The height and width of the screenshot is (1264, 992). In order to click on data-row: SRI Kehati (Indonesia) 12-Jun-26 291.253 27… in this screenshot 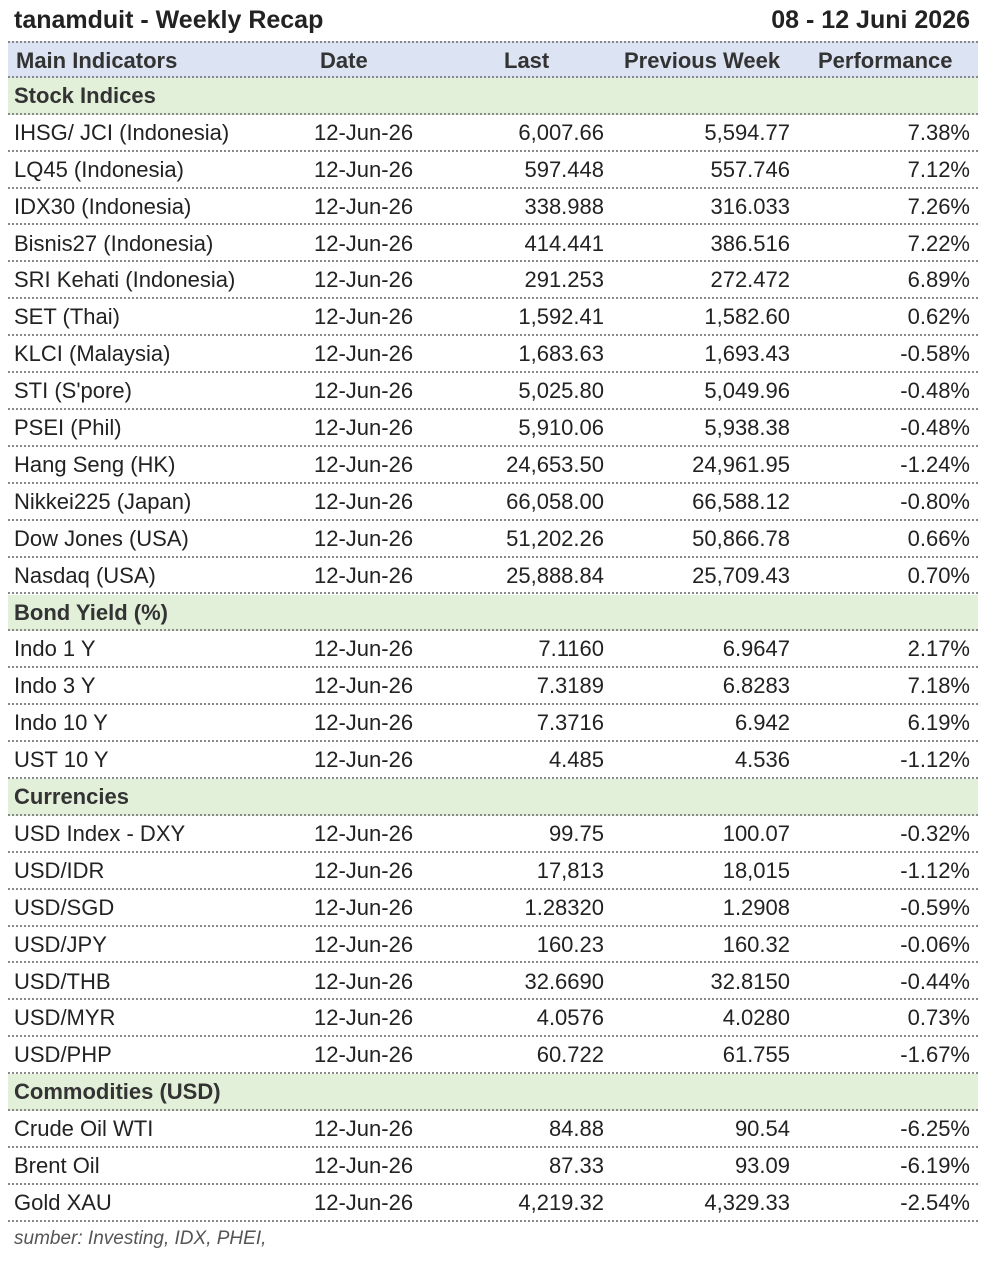, I will do `click(493, 281)`.